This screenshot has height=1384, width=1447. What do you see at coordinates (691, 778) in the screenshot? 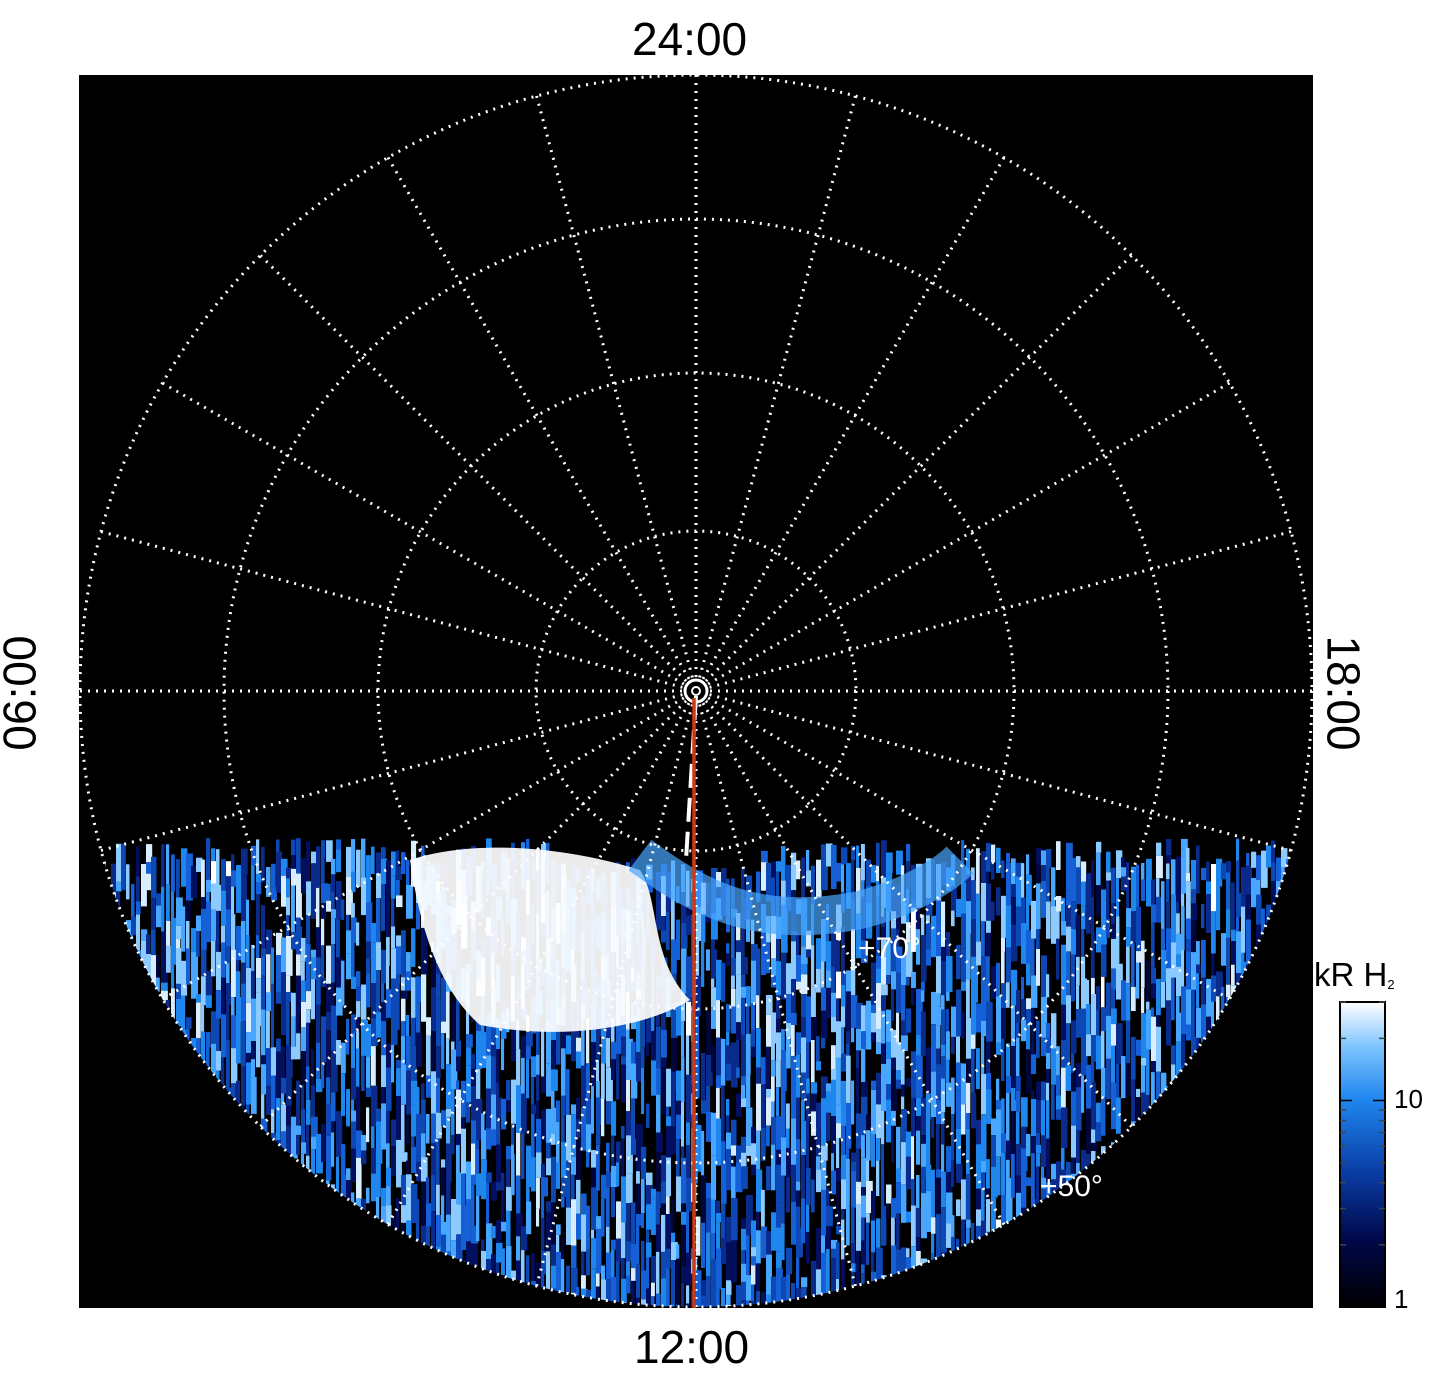
I see `dashed-track-line` at bounding box center [691, 778].